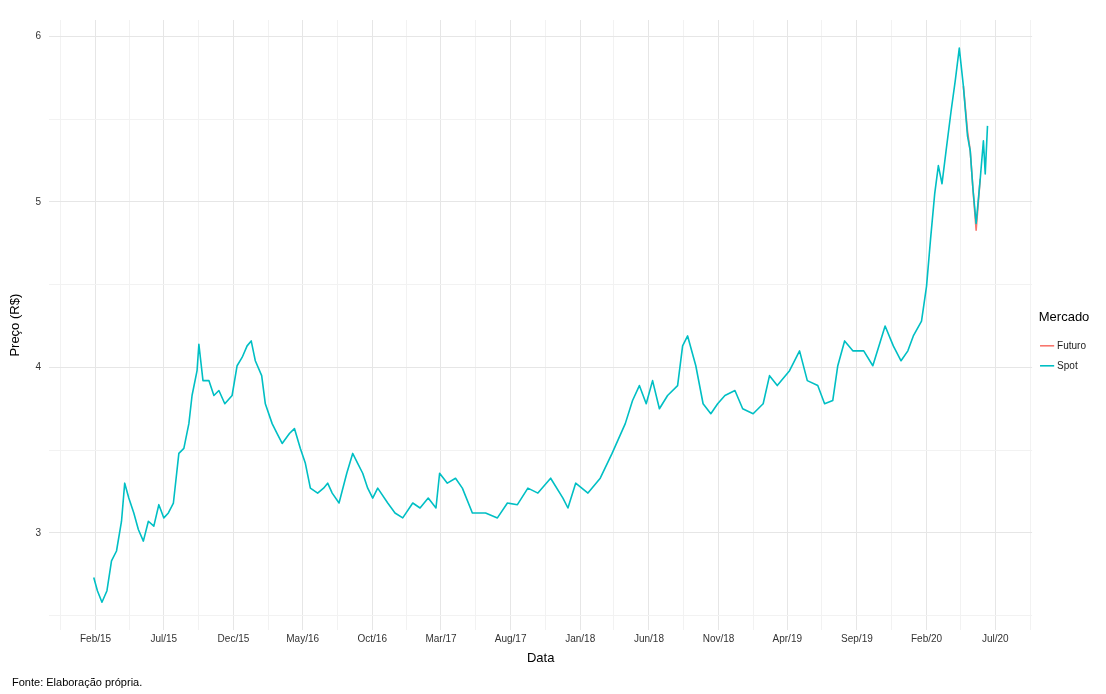  Describe the element at coordinates (233, 639) in the screenshot. I see `x-tick-label: Dec/15` at that location.